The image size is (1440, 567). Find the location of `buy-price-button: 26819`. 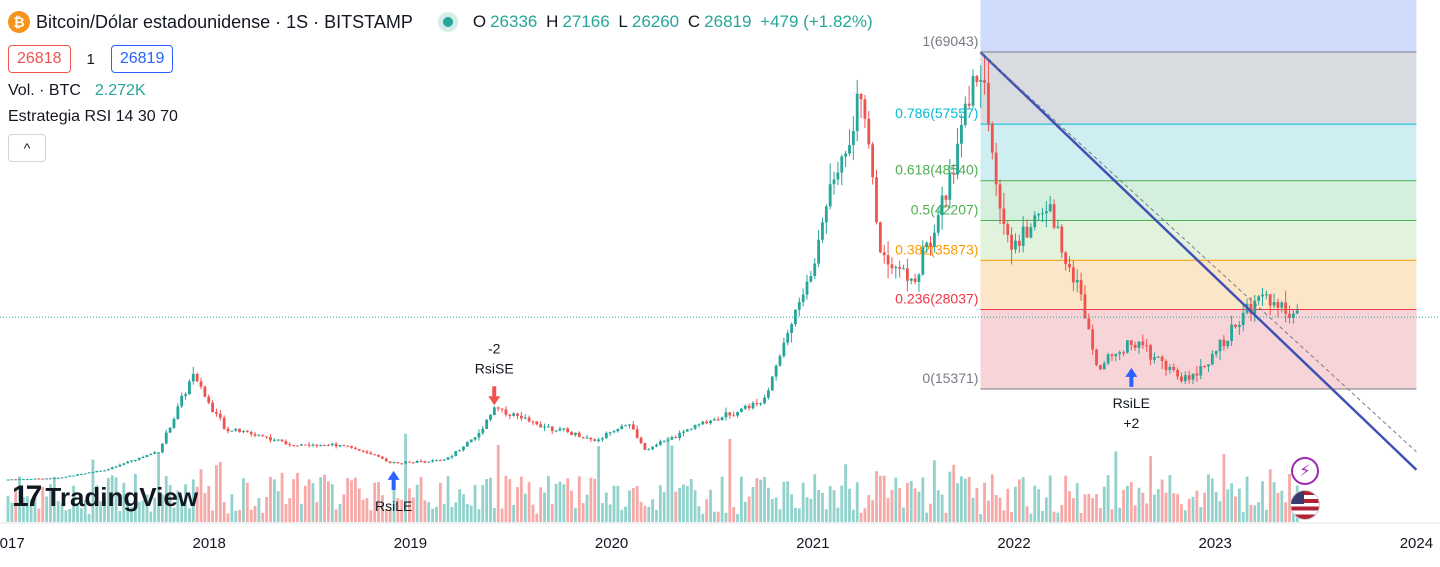

buy-price-button: 26819 is located at coordinates (142, 59).